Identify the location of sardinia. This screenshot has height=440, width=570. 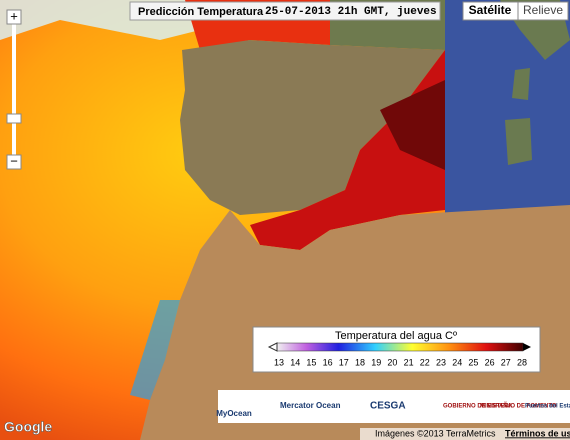
(518, 141).